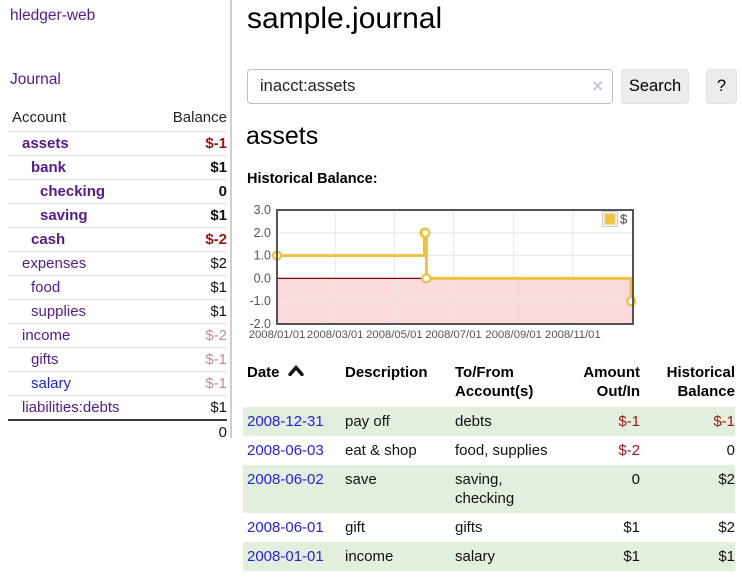  Describe the element at coordinates (117, 263) in the screenshot. I see `account-row-expenses: expenses $2` at that location.